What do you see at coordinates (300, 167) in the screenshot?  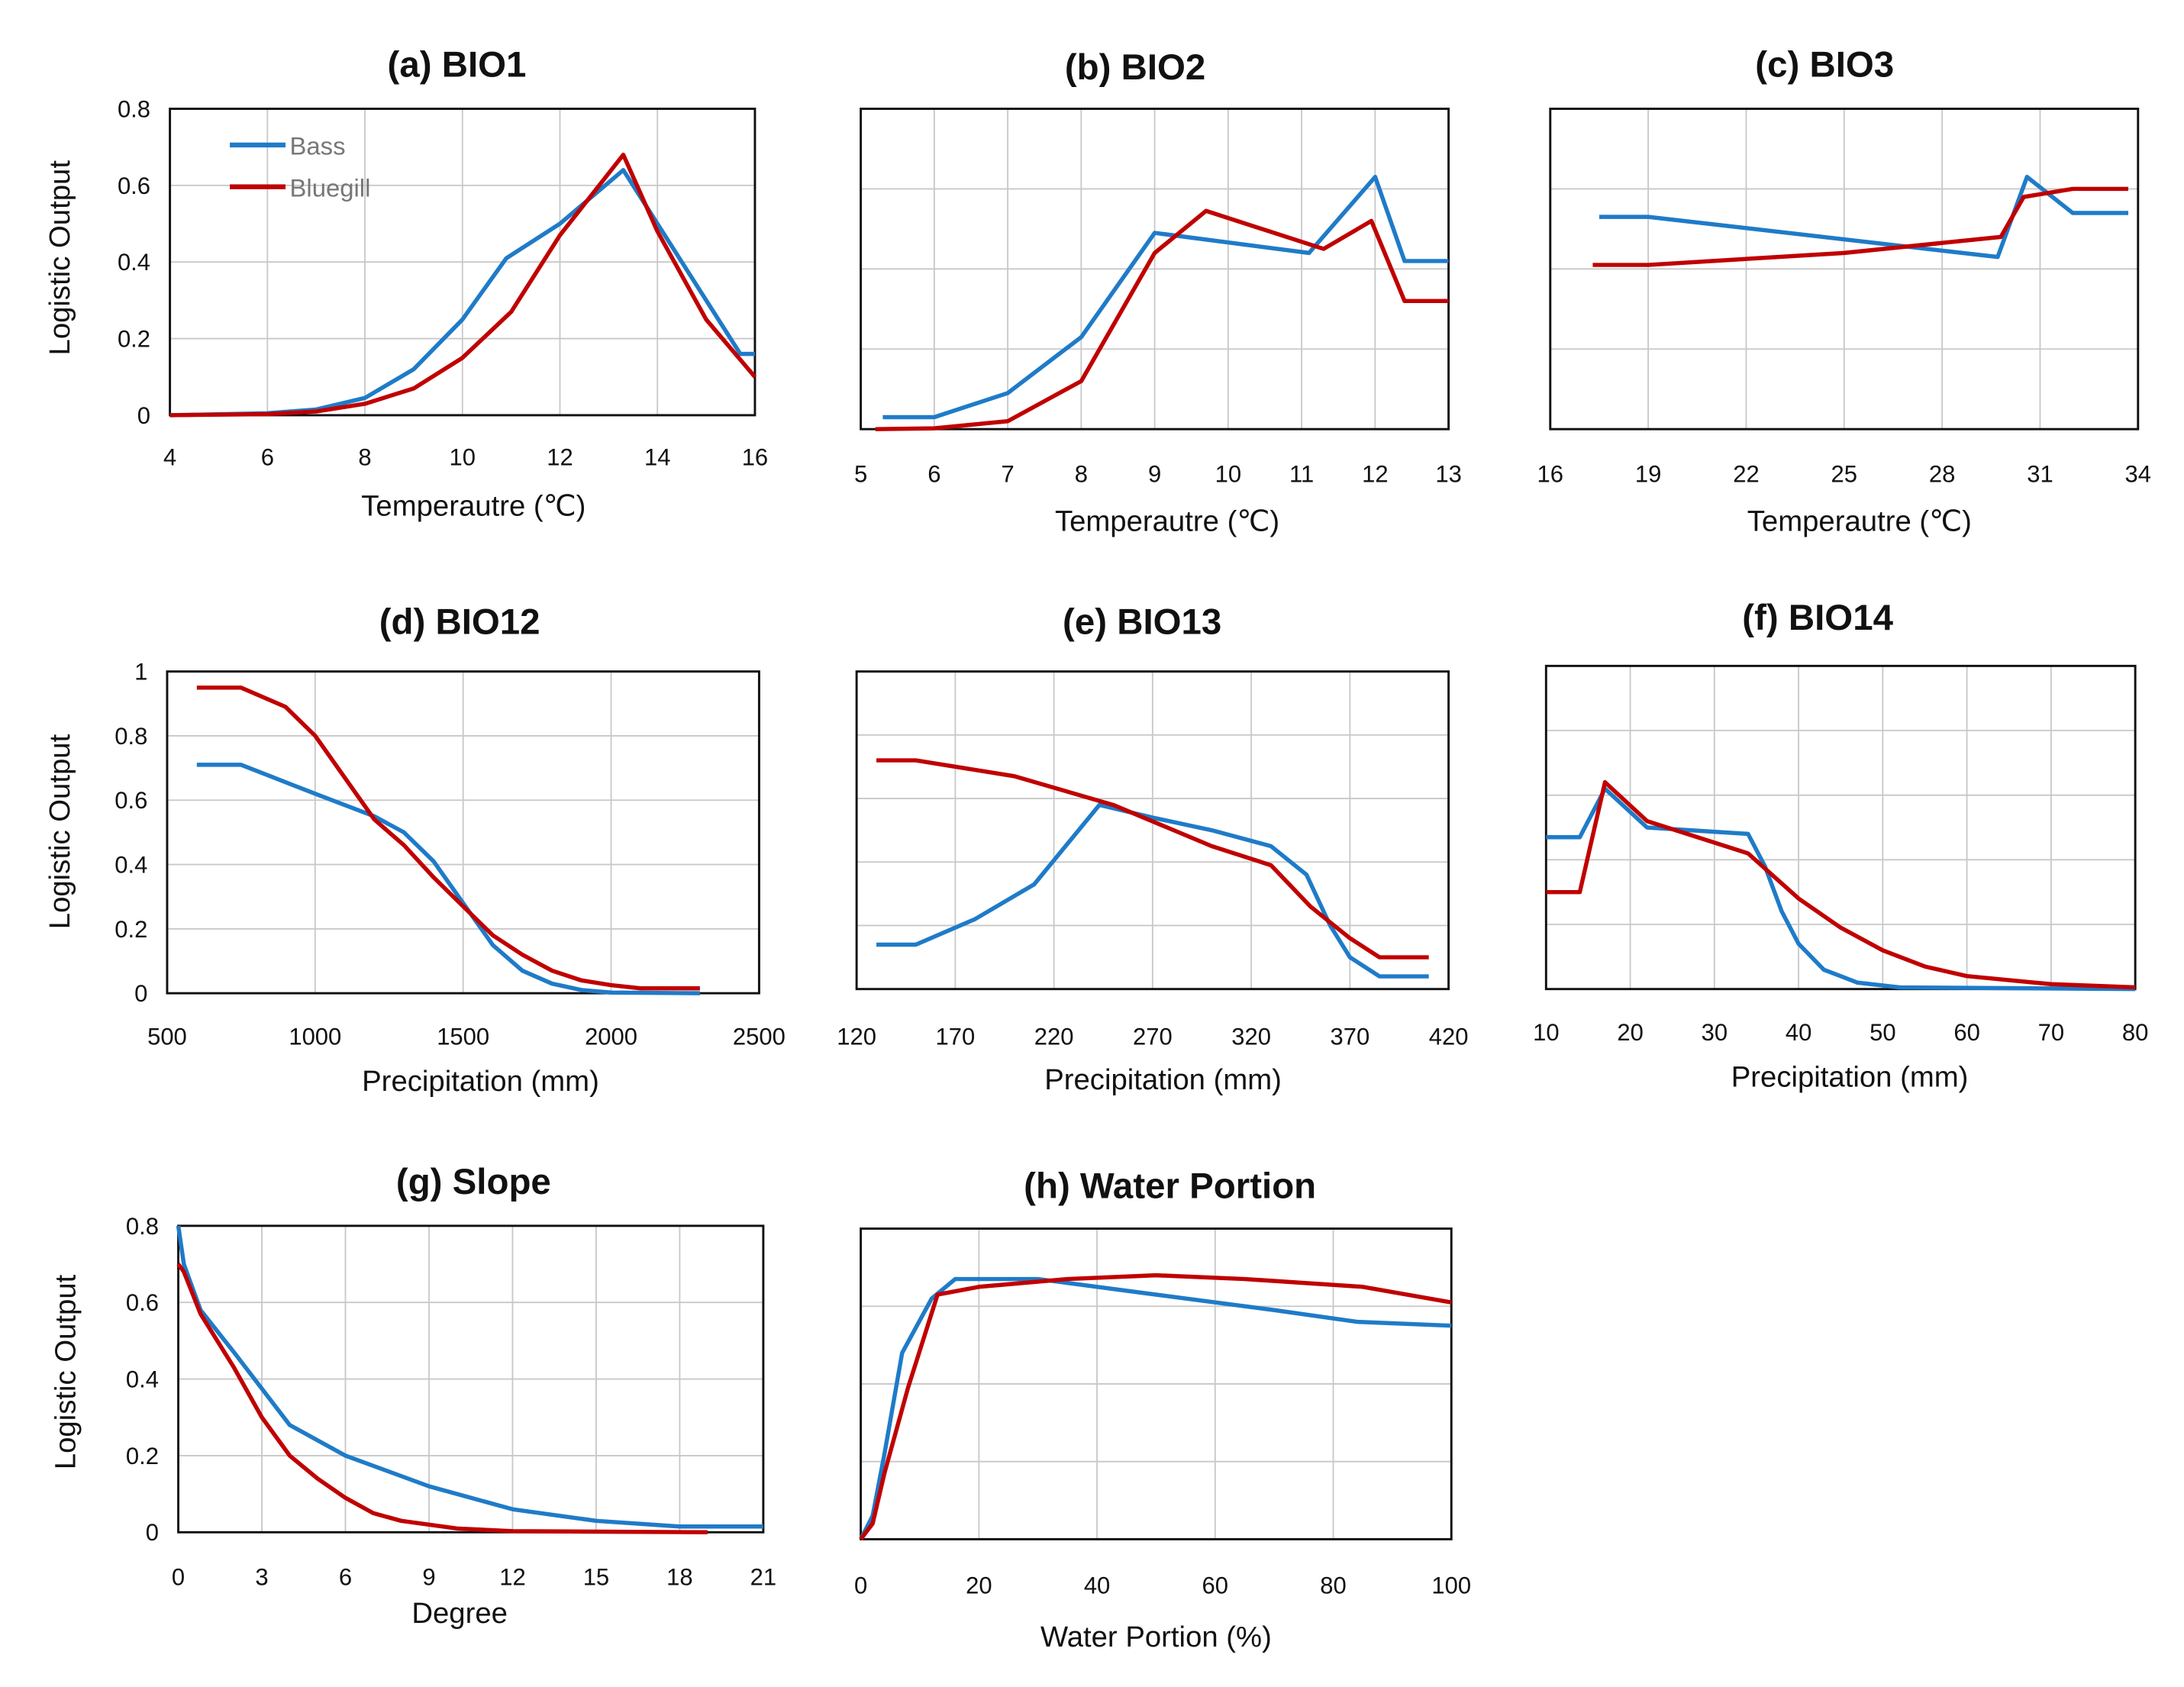 I see `legend: Bass Bluegill` at bounding box center [300, 167].